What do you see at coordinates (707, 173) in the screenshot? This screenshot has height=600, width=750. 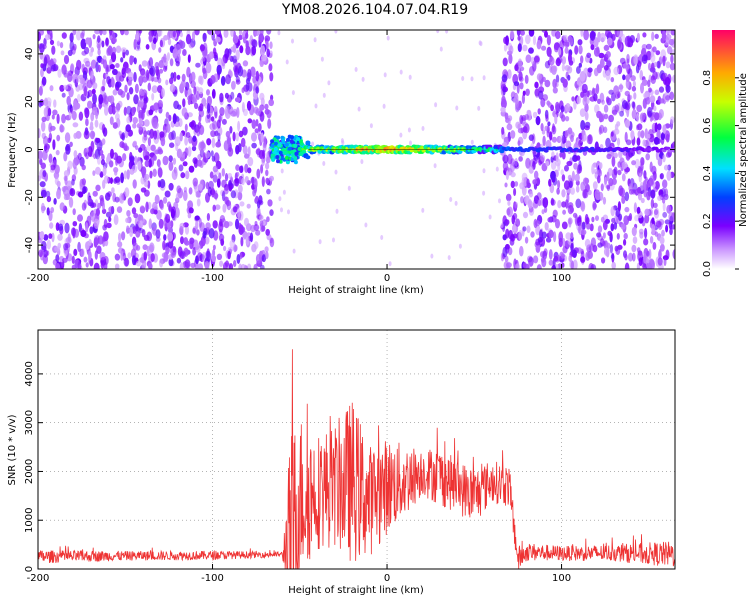 I see `colorbar-tick-label: 0.4` at bounding box center [707, 173].